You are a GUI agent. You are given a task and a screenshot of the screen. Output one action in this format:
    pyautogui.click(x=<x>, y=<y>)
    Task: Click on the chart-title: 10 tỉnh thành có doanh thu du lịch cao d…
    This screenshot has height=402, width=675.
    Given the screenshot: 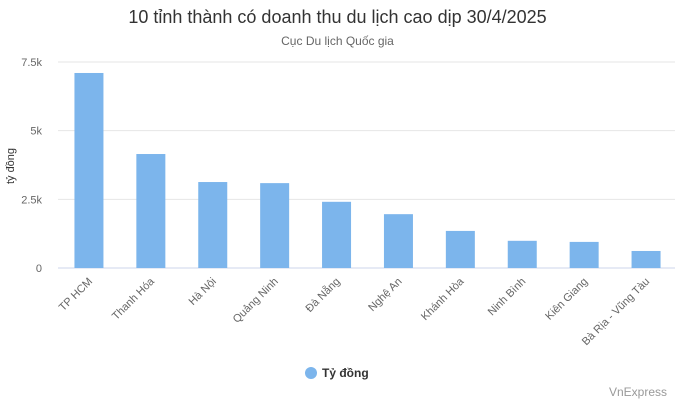 What is the action you would take?
    pyautogui.click(x=337, y=17)
    